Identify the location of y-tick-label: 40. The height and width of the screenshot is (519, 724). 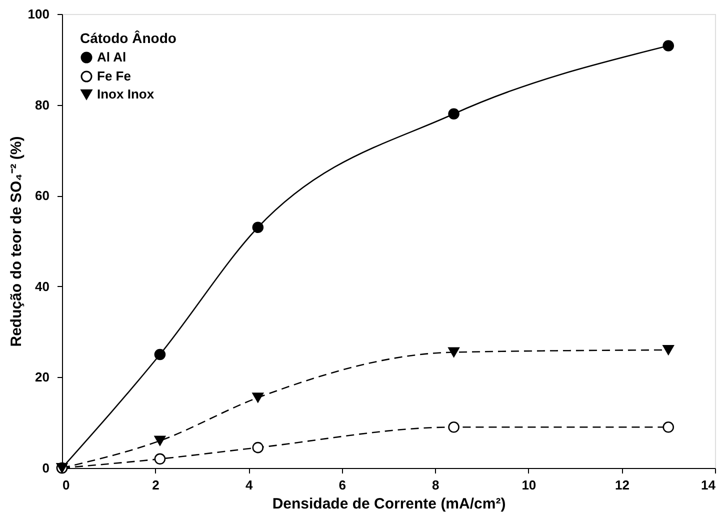
(42, 286).